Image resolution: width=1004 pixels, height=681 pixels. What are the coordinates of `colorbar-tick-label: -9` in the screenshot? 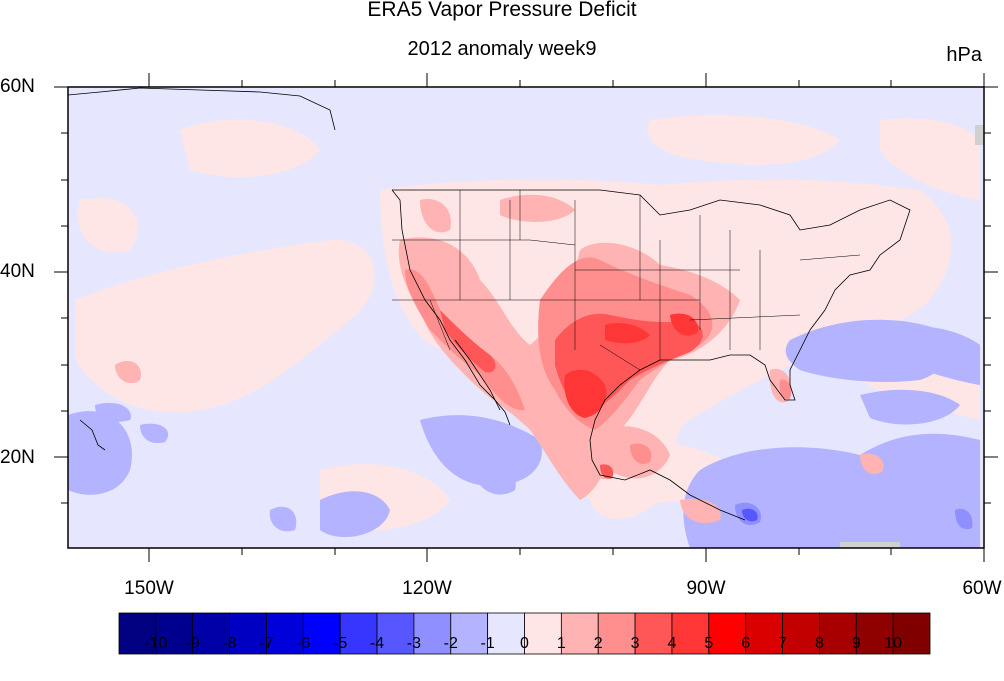 It's located at (192, 643).